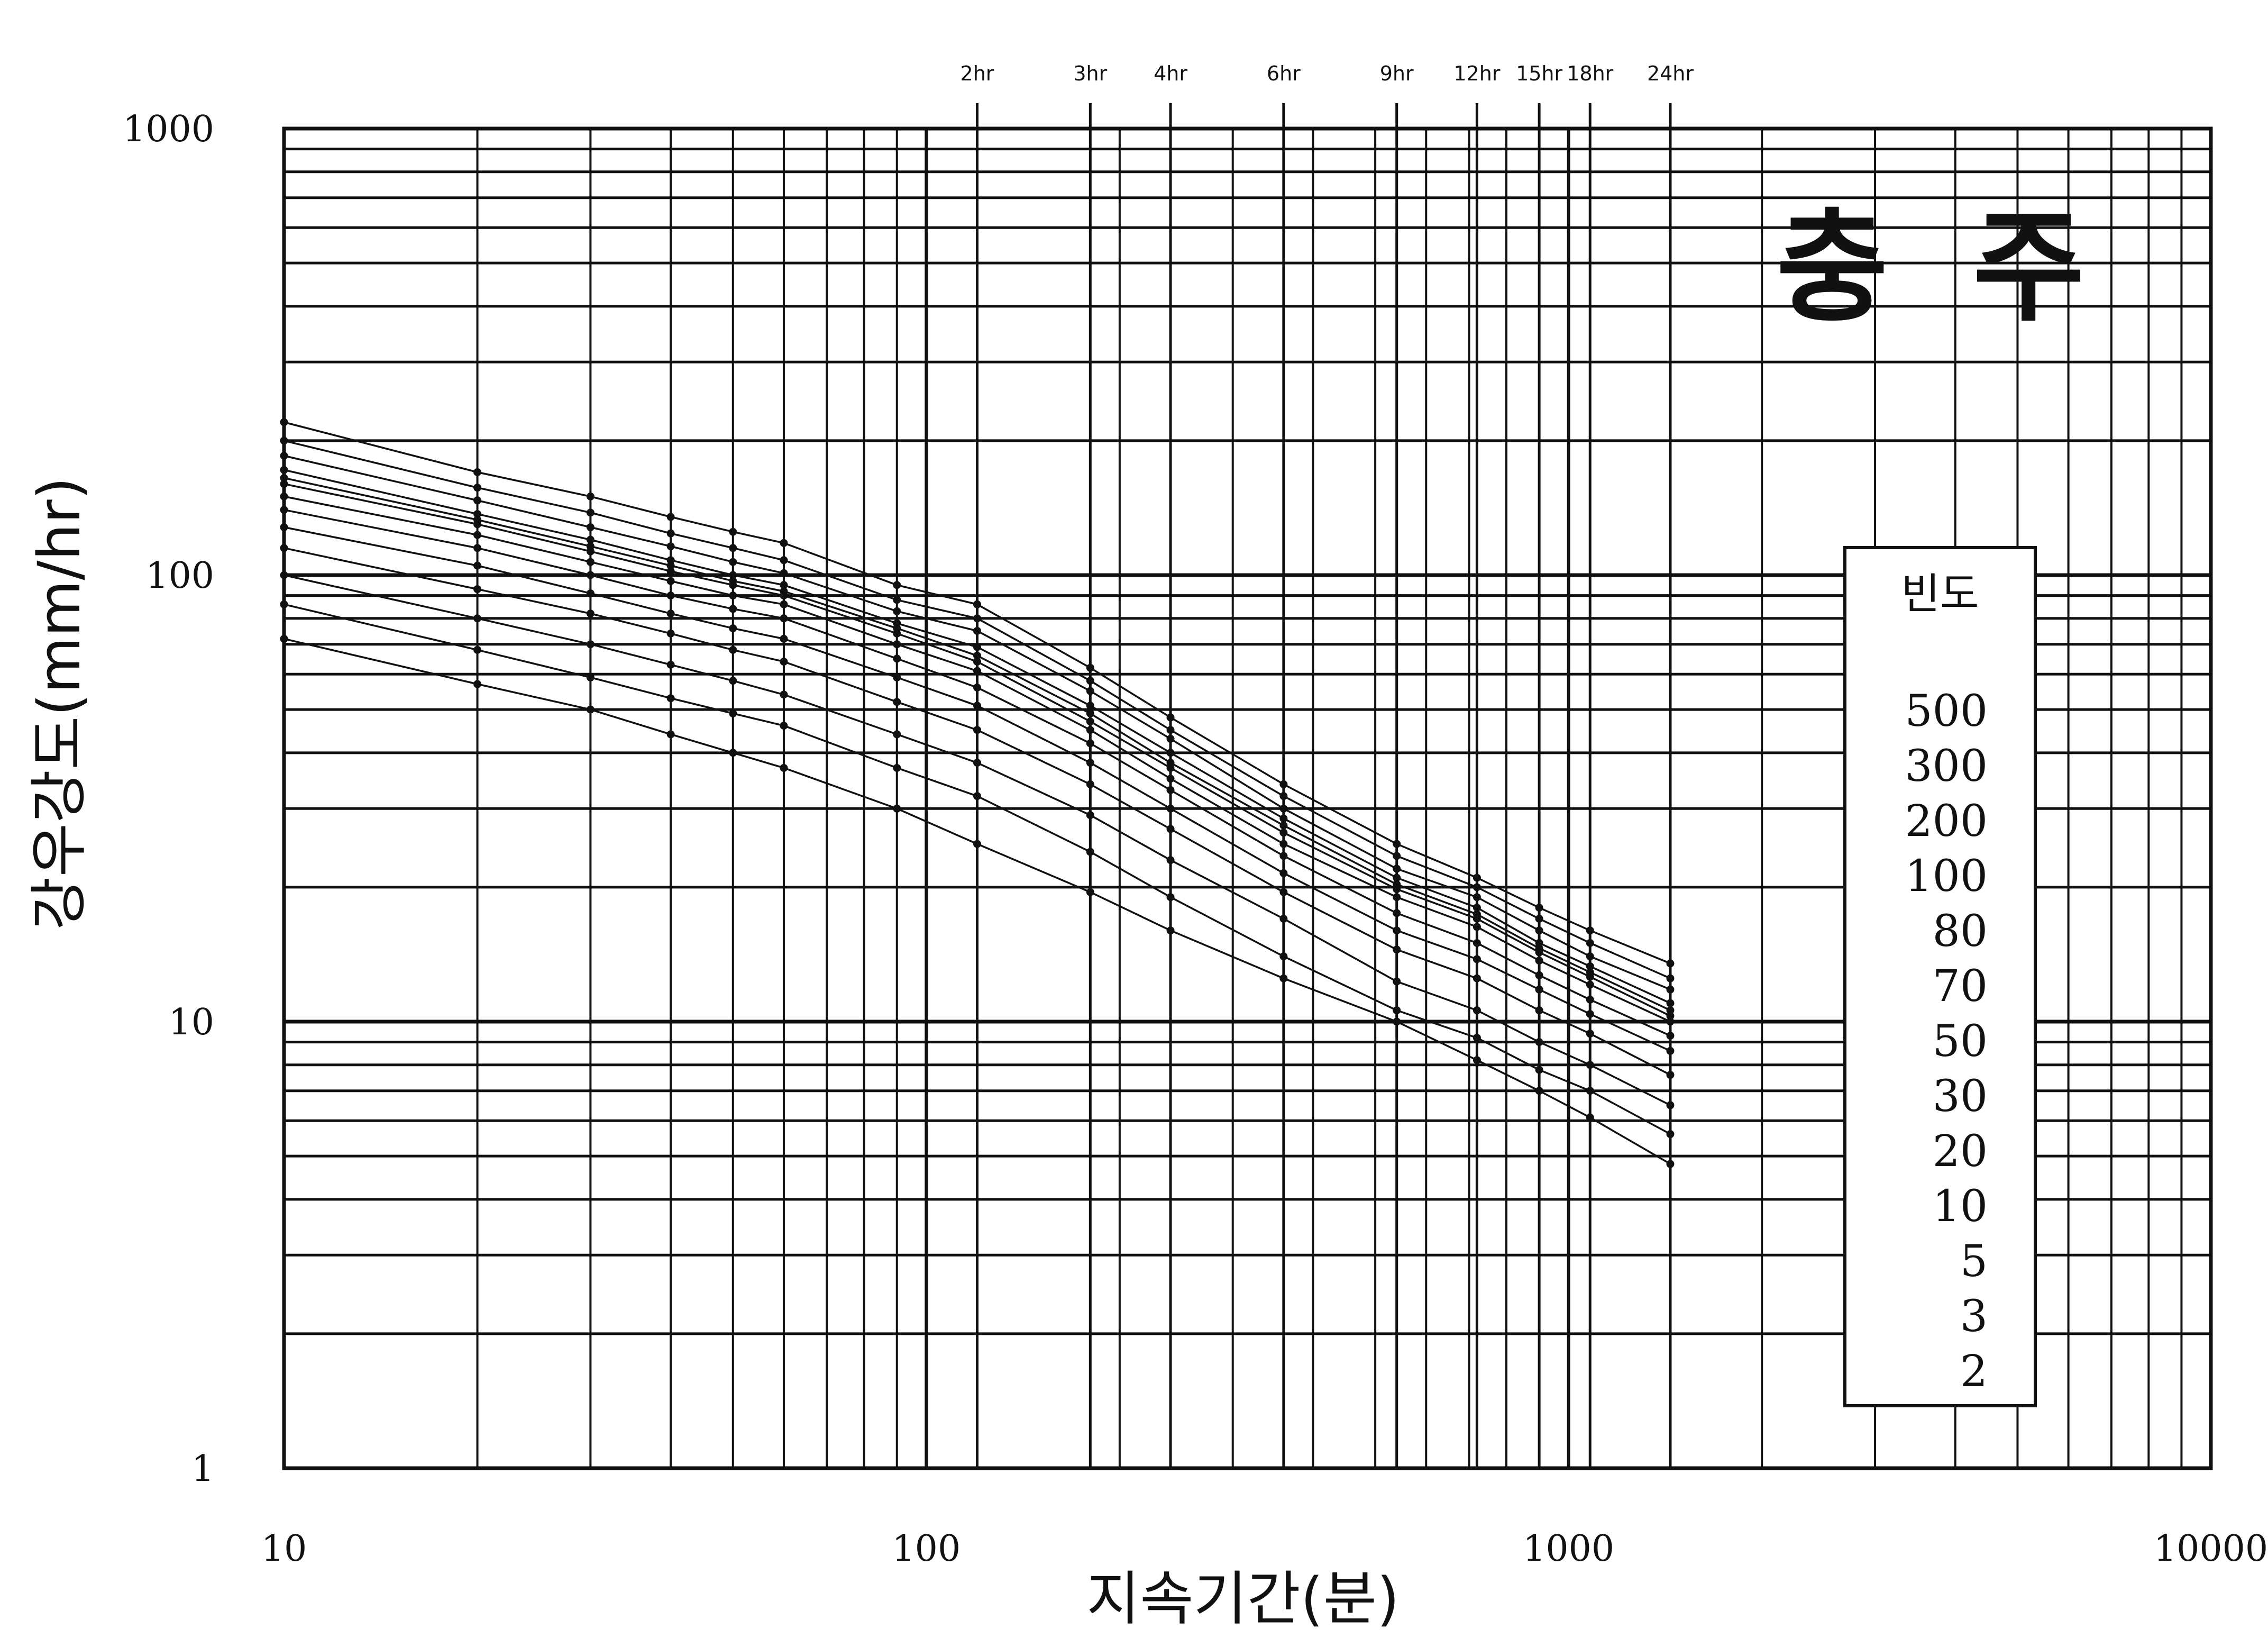  I want to click on legend-box, so click(1940, 977).